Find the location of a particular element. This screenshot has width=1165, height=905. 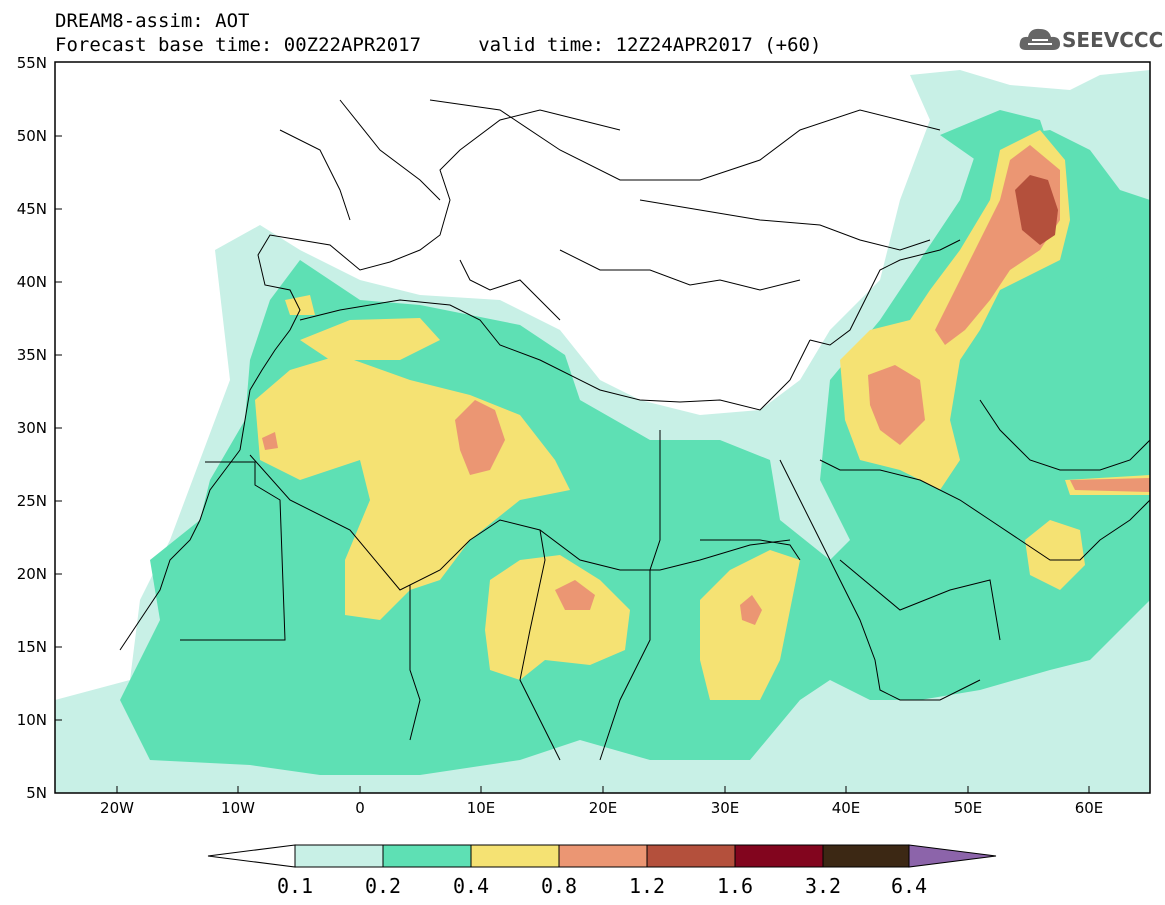

lat-label-35n: 35N is located at coordinates (32, 355).